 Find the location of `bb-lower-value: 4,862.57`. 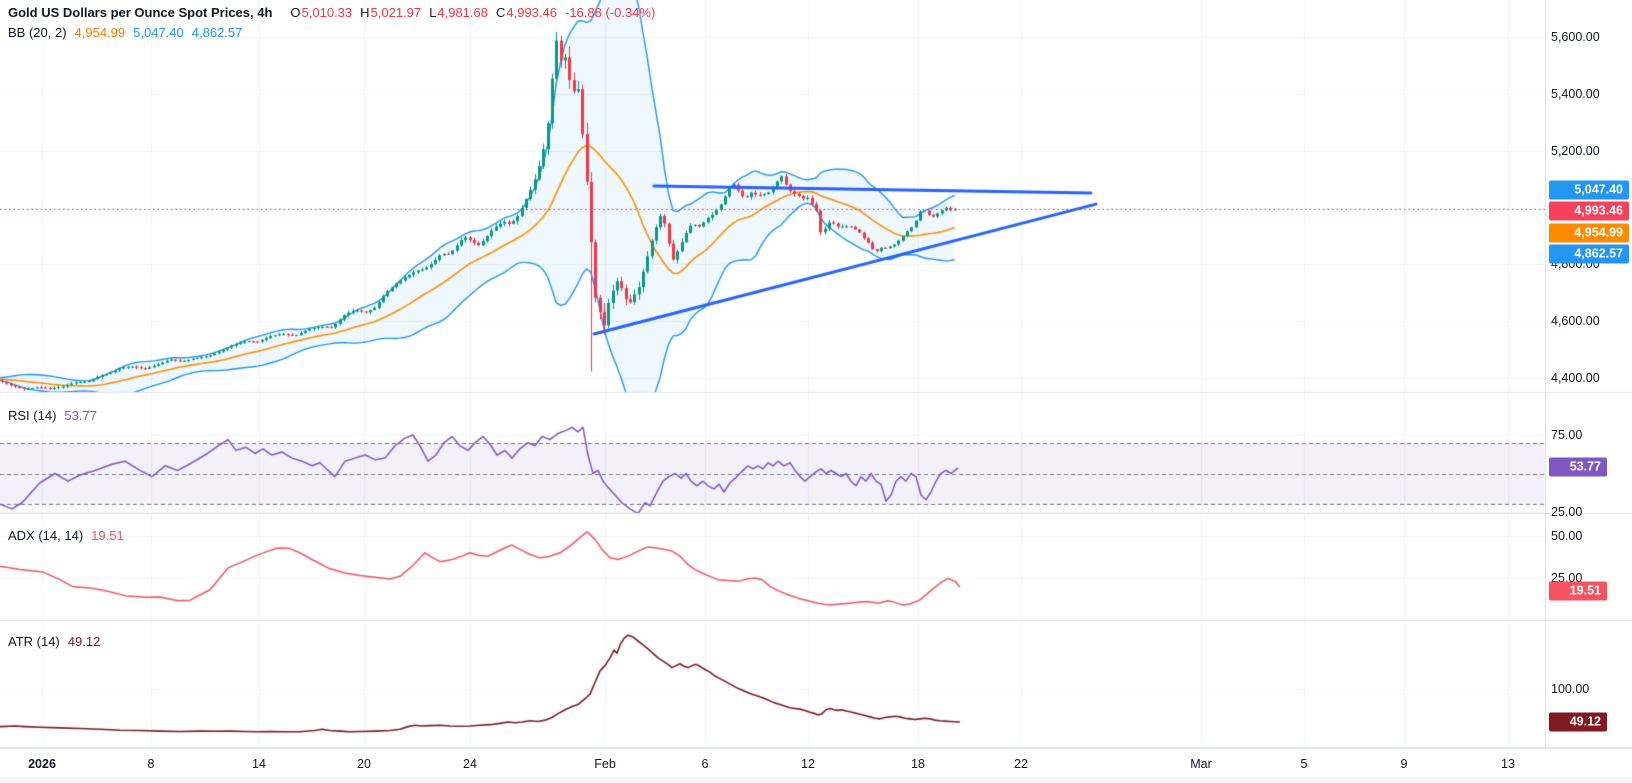

bb-lower-value: 4,862.57 is located at coordinates (217, 32).